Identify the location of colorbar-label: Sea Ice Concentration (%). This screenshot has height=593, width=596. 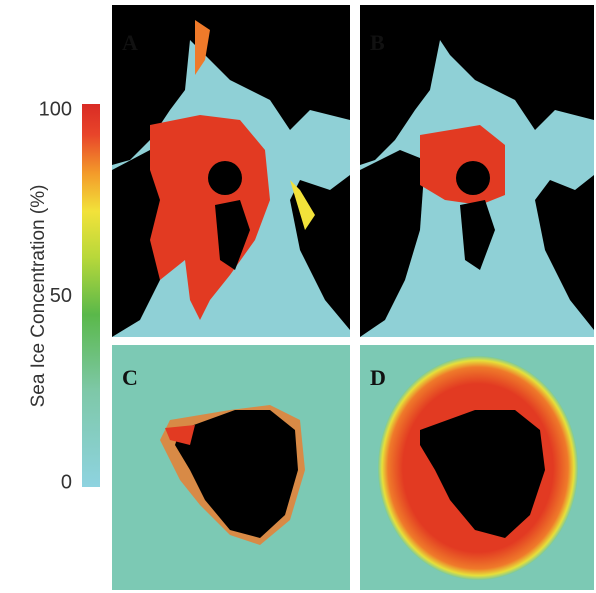
(38, 296).